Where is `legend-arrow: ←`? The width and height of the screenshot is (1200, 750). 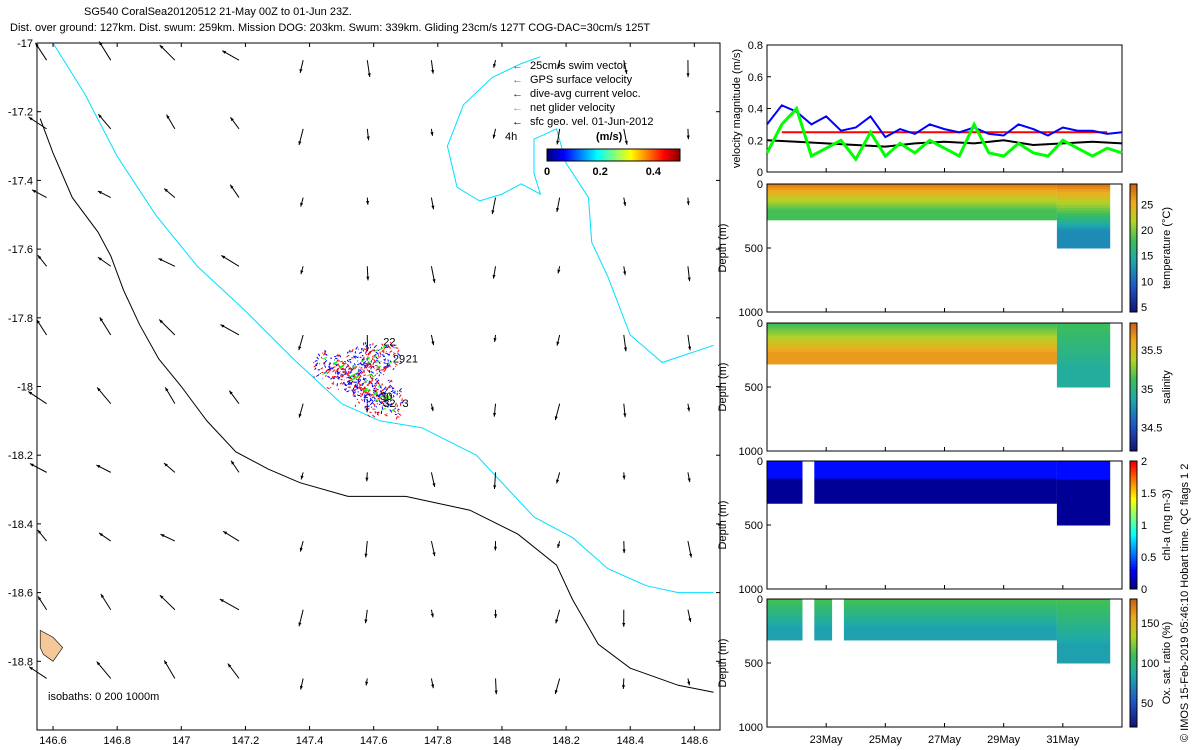
legend-arrow: ← is located at coordinates (517, 108).